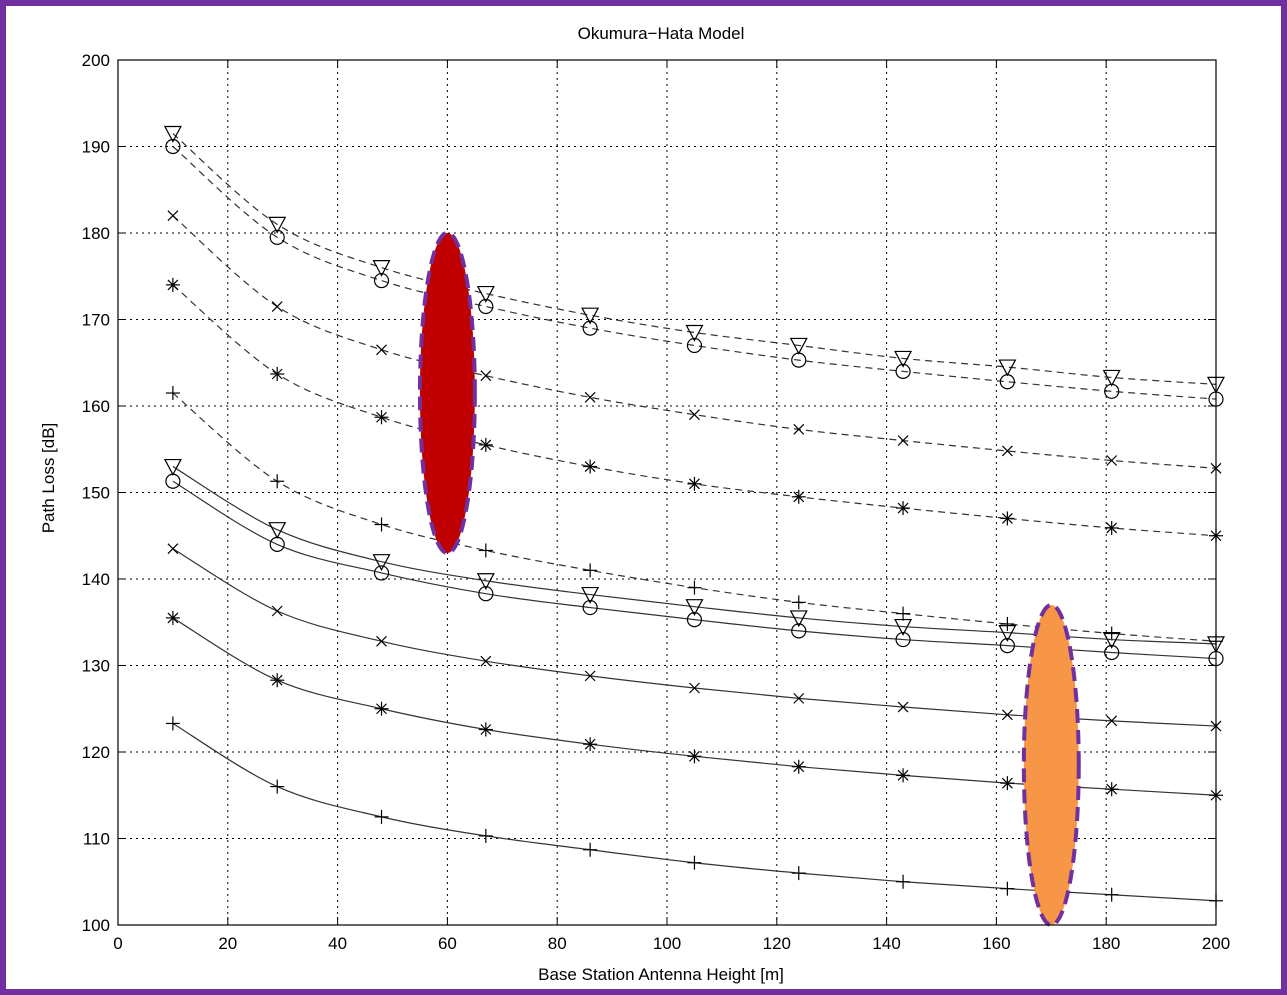 This screenshot has width=1287, height=995. What do you see at coordinates (227, 943) in the screenshot?
I see `x-tick-label: 20` at bounding box center [227, 943].